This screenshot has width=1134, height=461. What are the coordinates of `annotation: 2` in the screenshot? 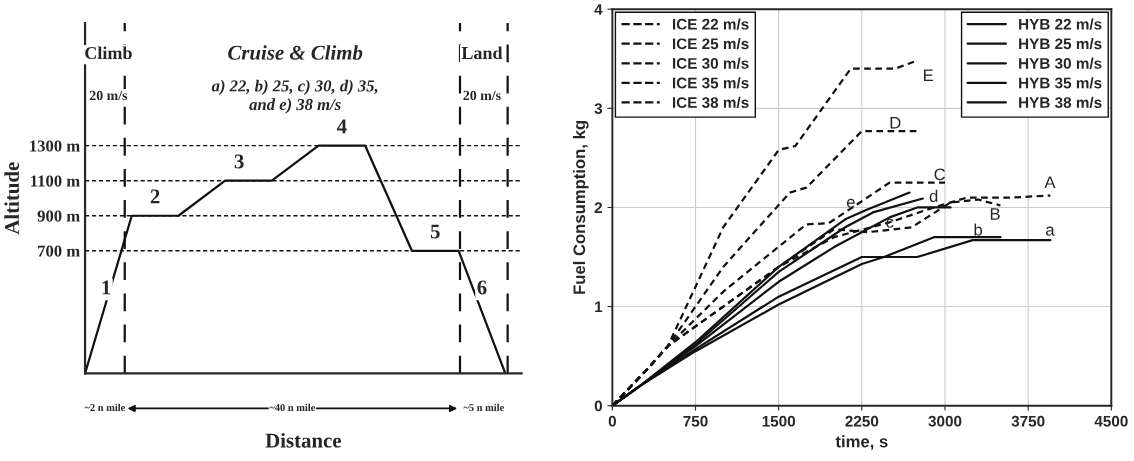 It's located at (155, 196).